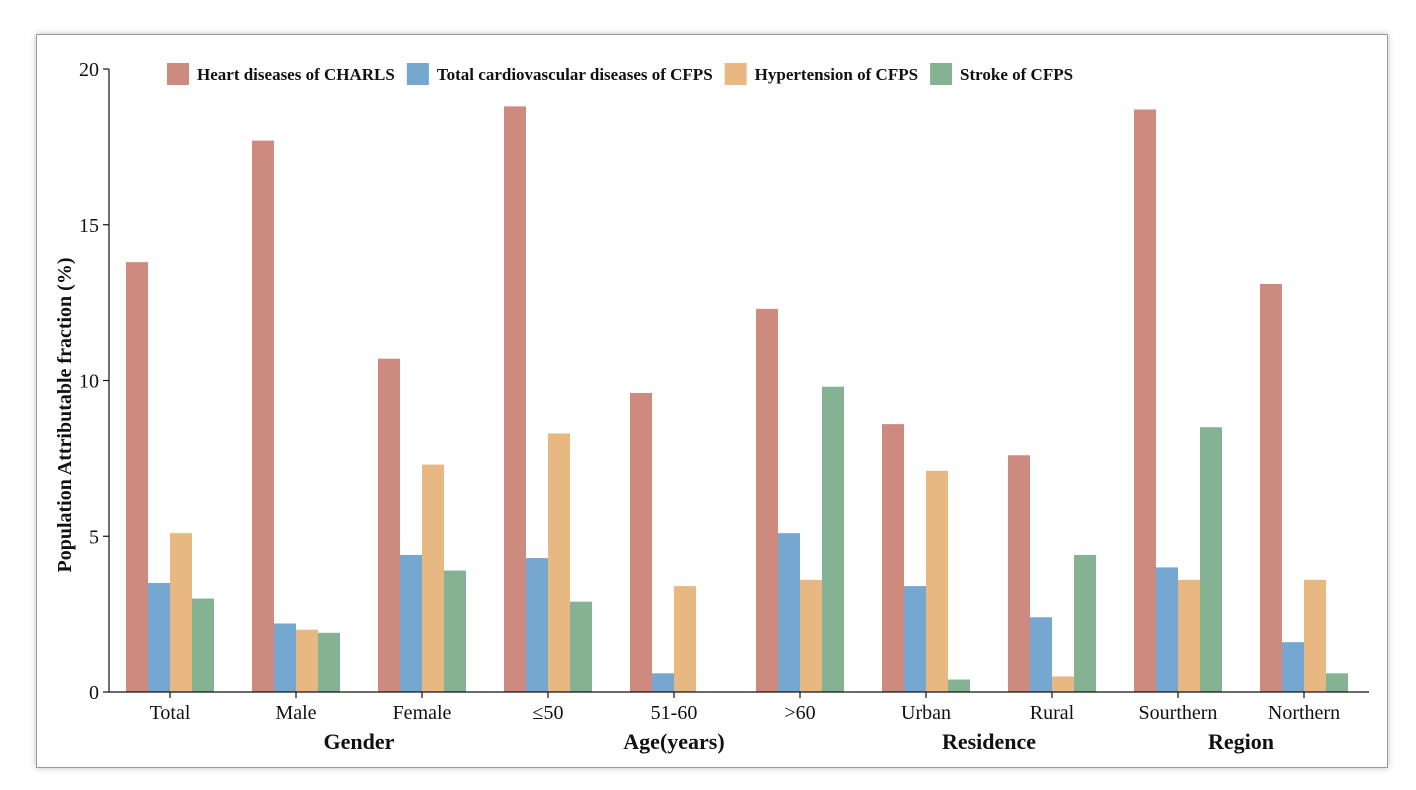  I want to click on x-tick-label-rural: Rural, so click(1052, 713).